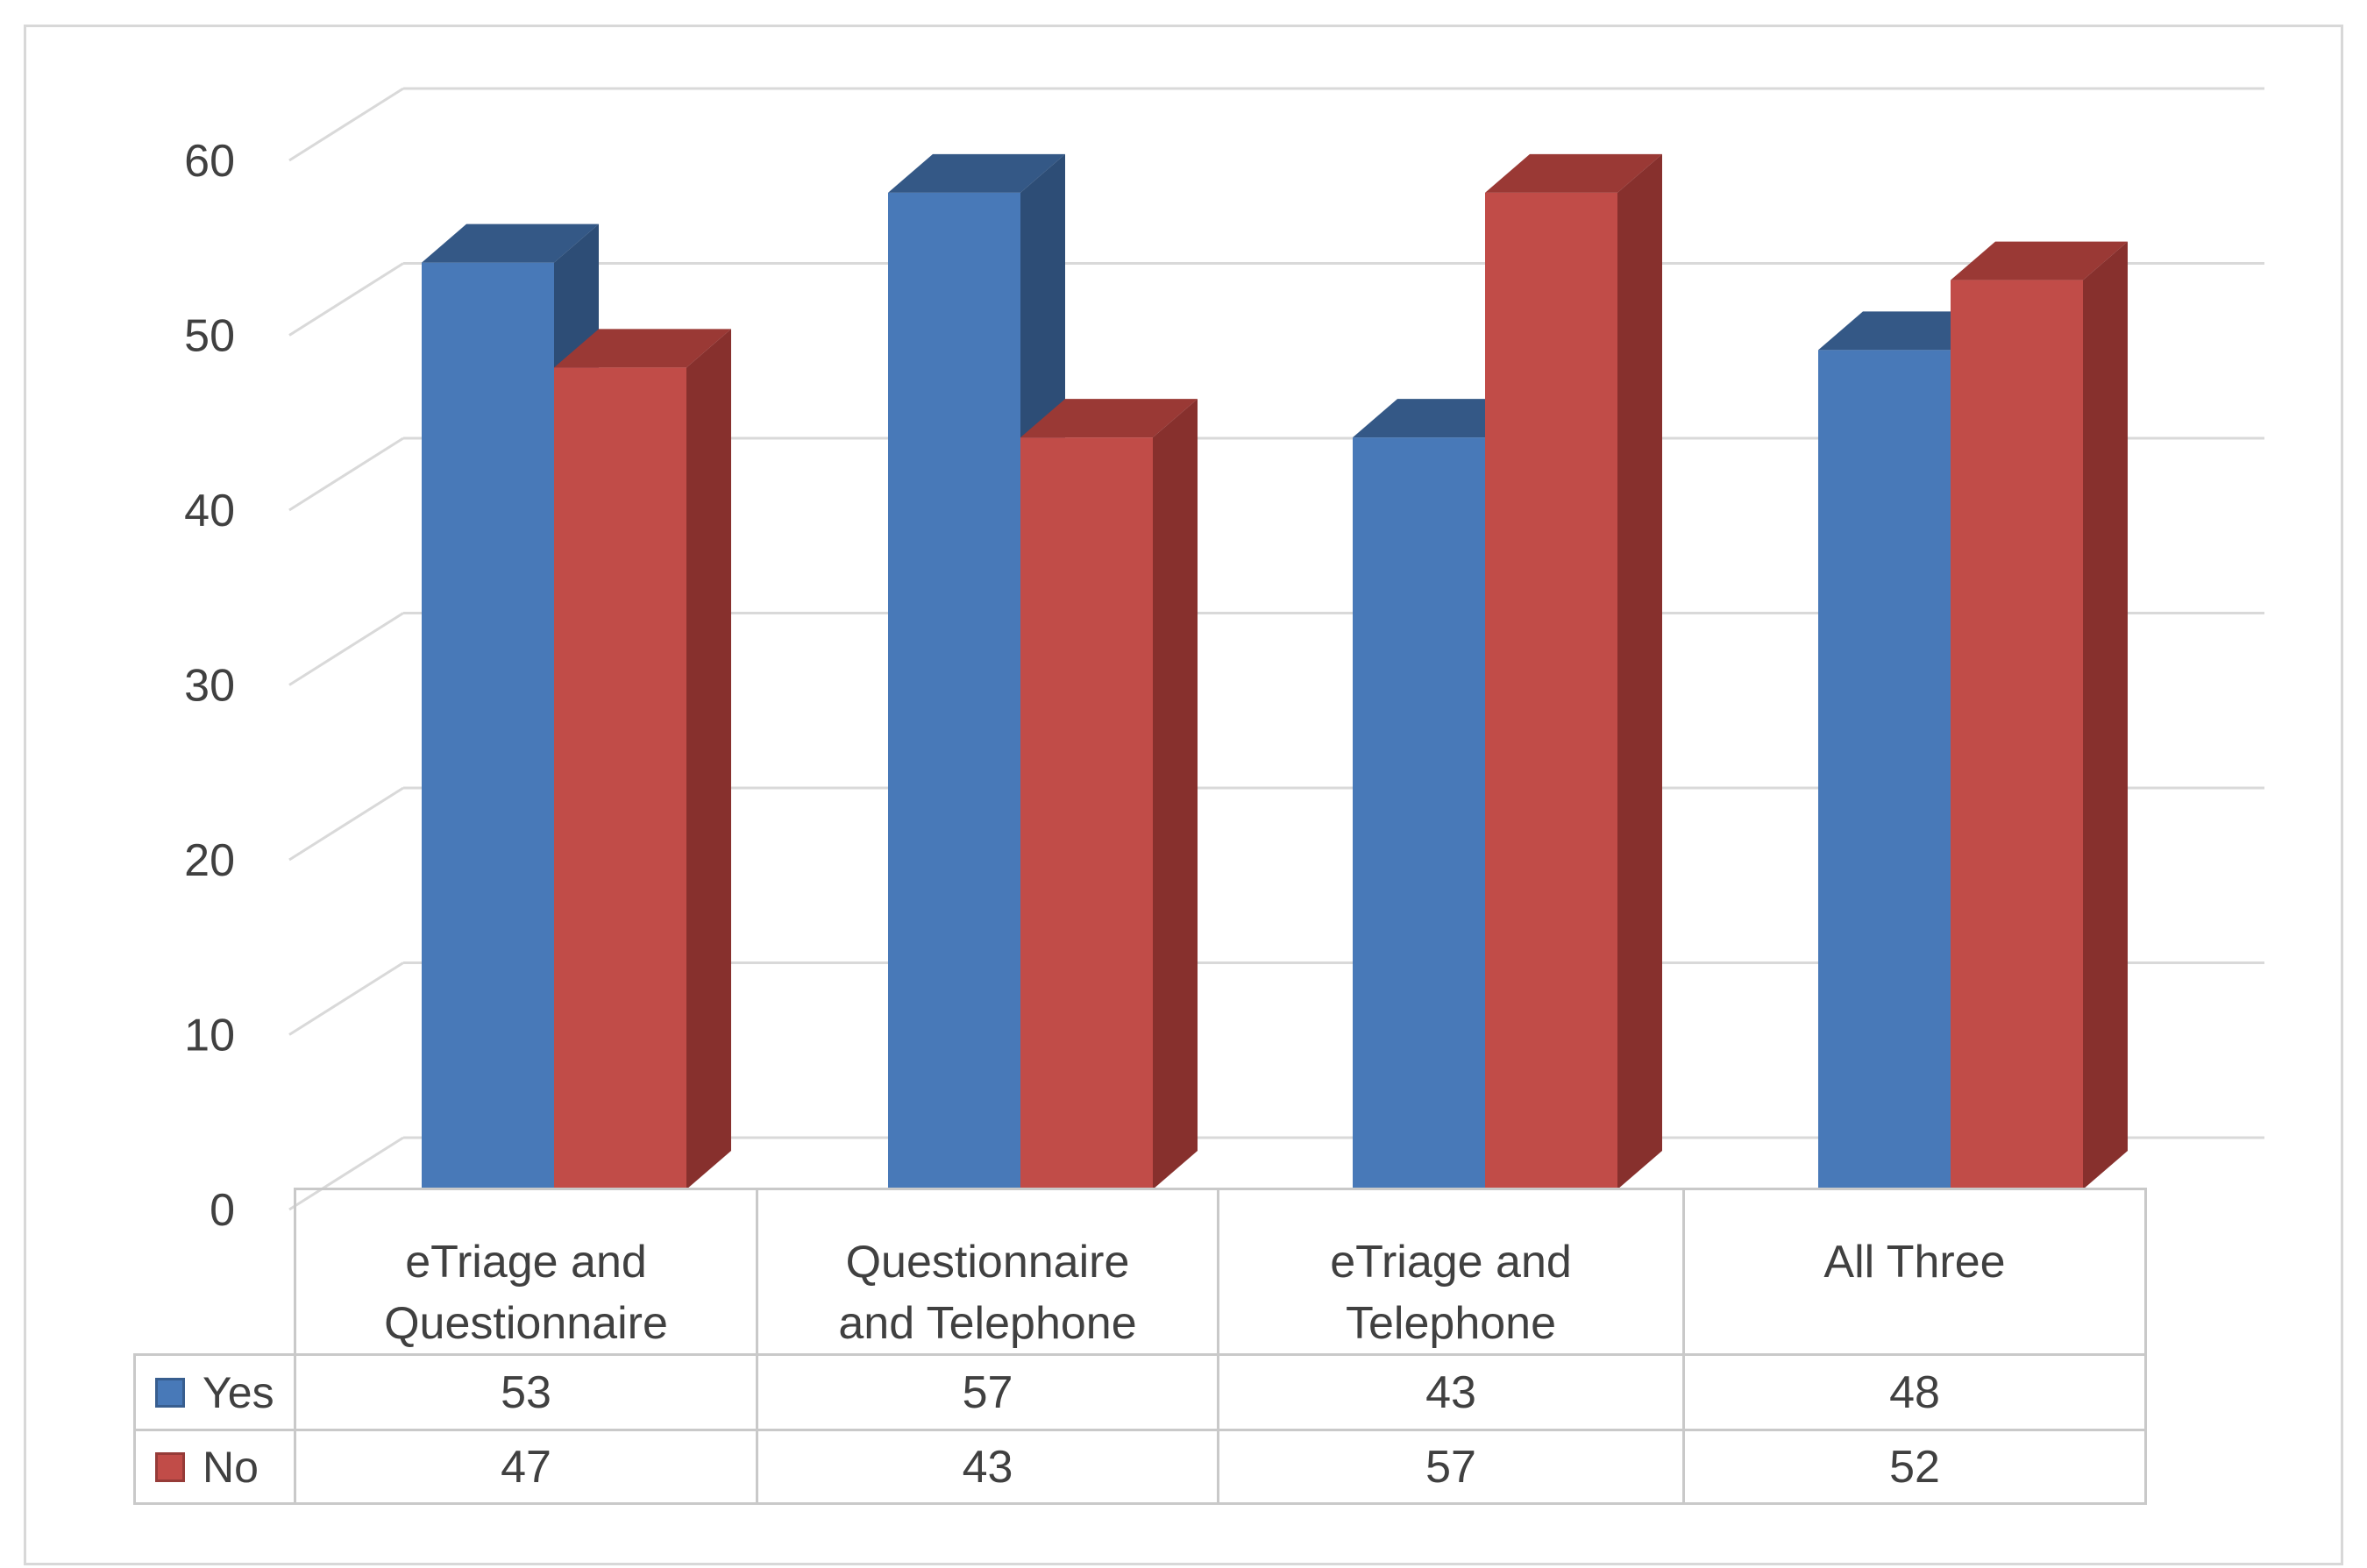  Describe the element at coordinates (526, 1467) in the screenshot. I see `table-value-no: 47` at that location.